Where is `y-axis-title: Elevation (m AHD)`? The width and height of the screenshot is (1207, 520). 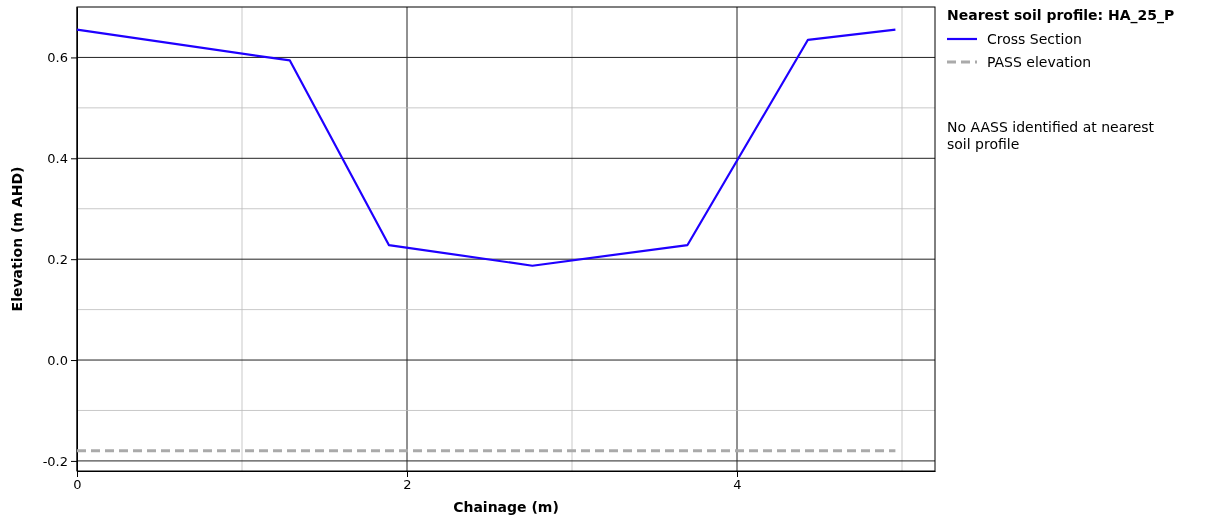
y-axis-title: Elevation (m AHD) is located at coordinates (17, 239).